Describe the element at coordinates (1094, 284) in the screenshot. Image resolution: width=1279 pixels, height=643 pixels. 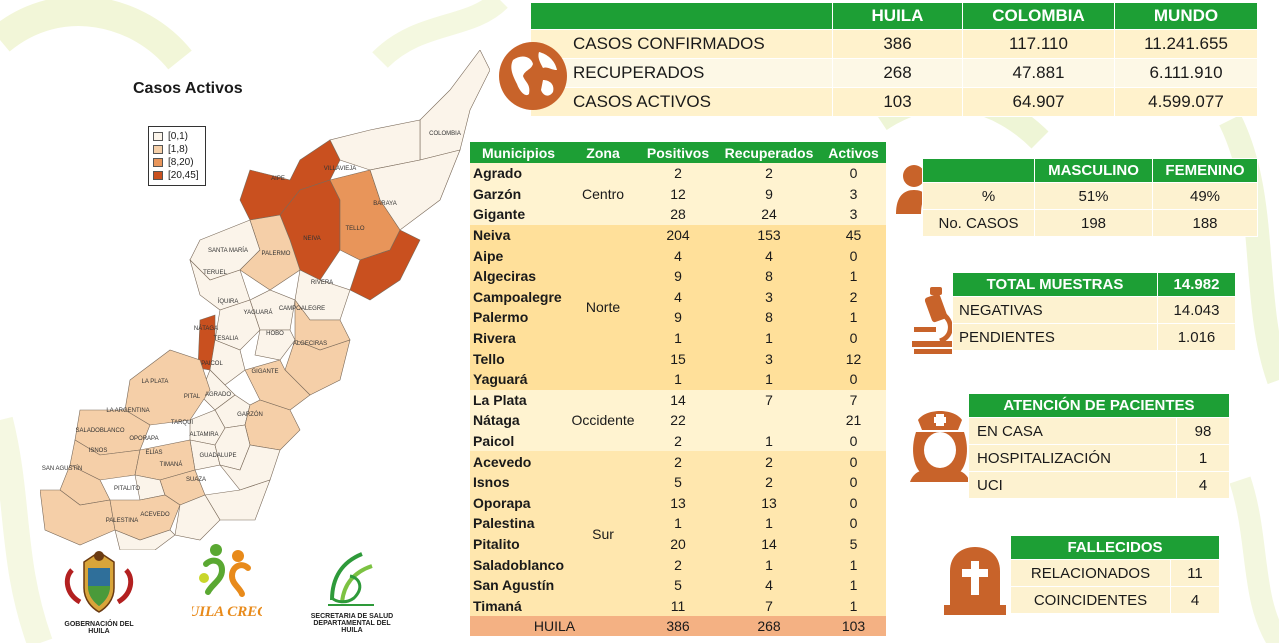
I see `muestras-header-row: TOTAL MUESTRAS 14.982` at that location.